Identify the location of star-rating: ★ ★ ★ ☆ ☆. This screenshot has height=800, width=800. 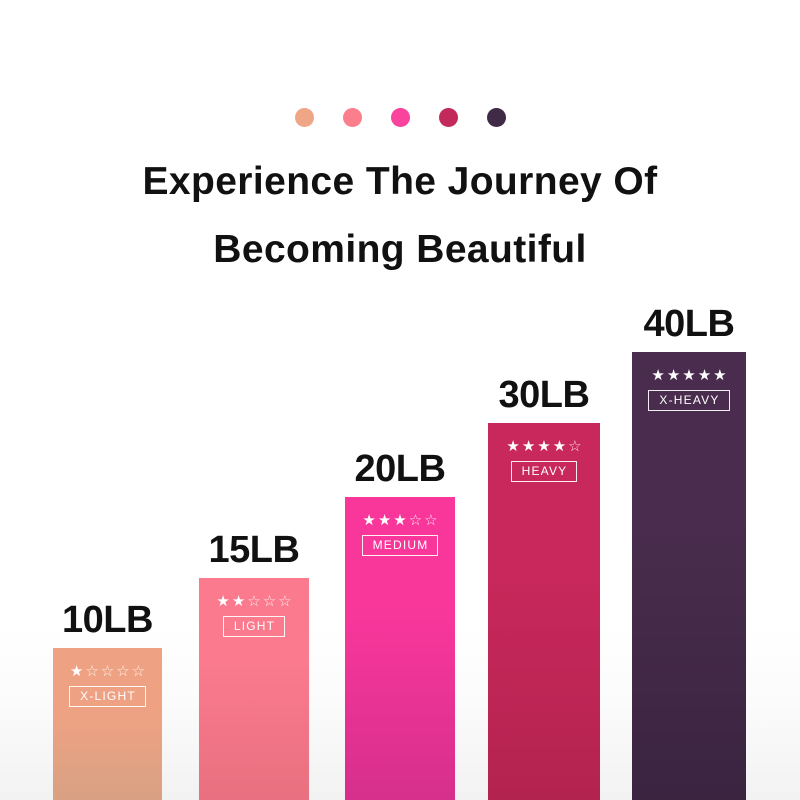
(399, 520).